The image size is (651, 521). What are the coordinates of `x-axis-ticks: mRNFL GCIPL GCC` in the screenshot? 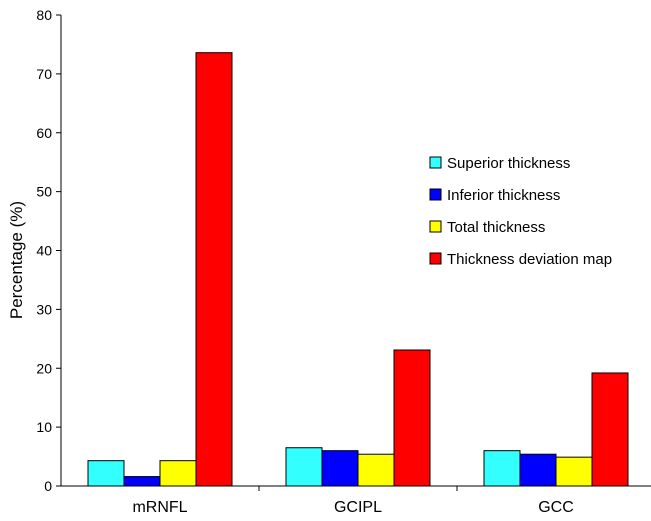 It's located at (353, 501).